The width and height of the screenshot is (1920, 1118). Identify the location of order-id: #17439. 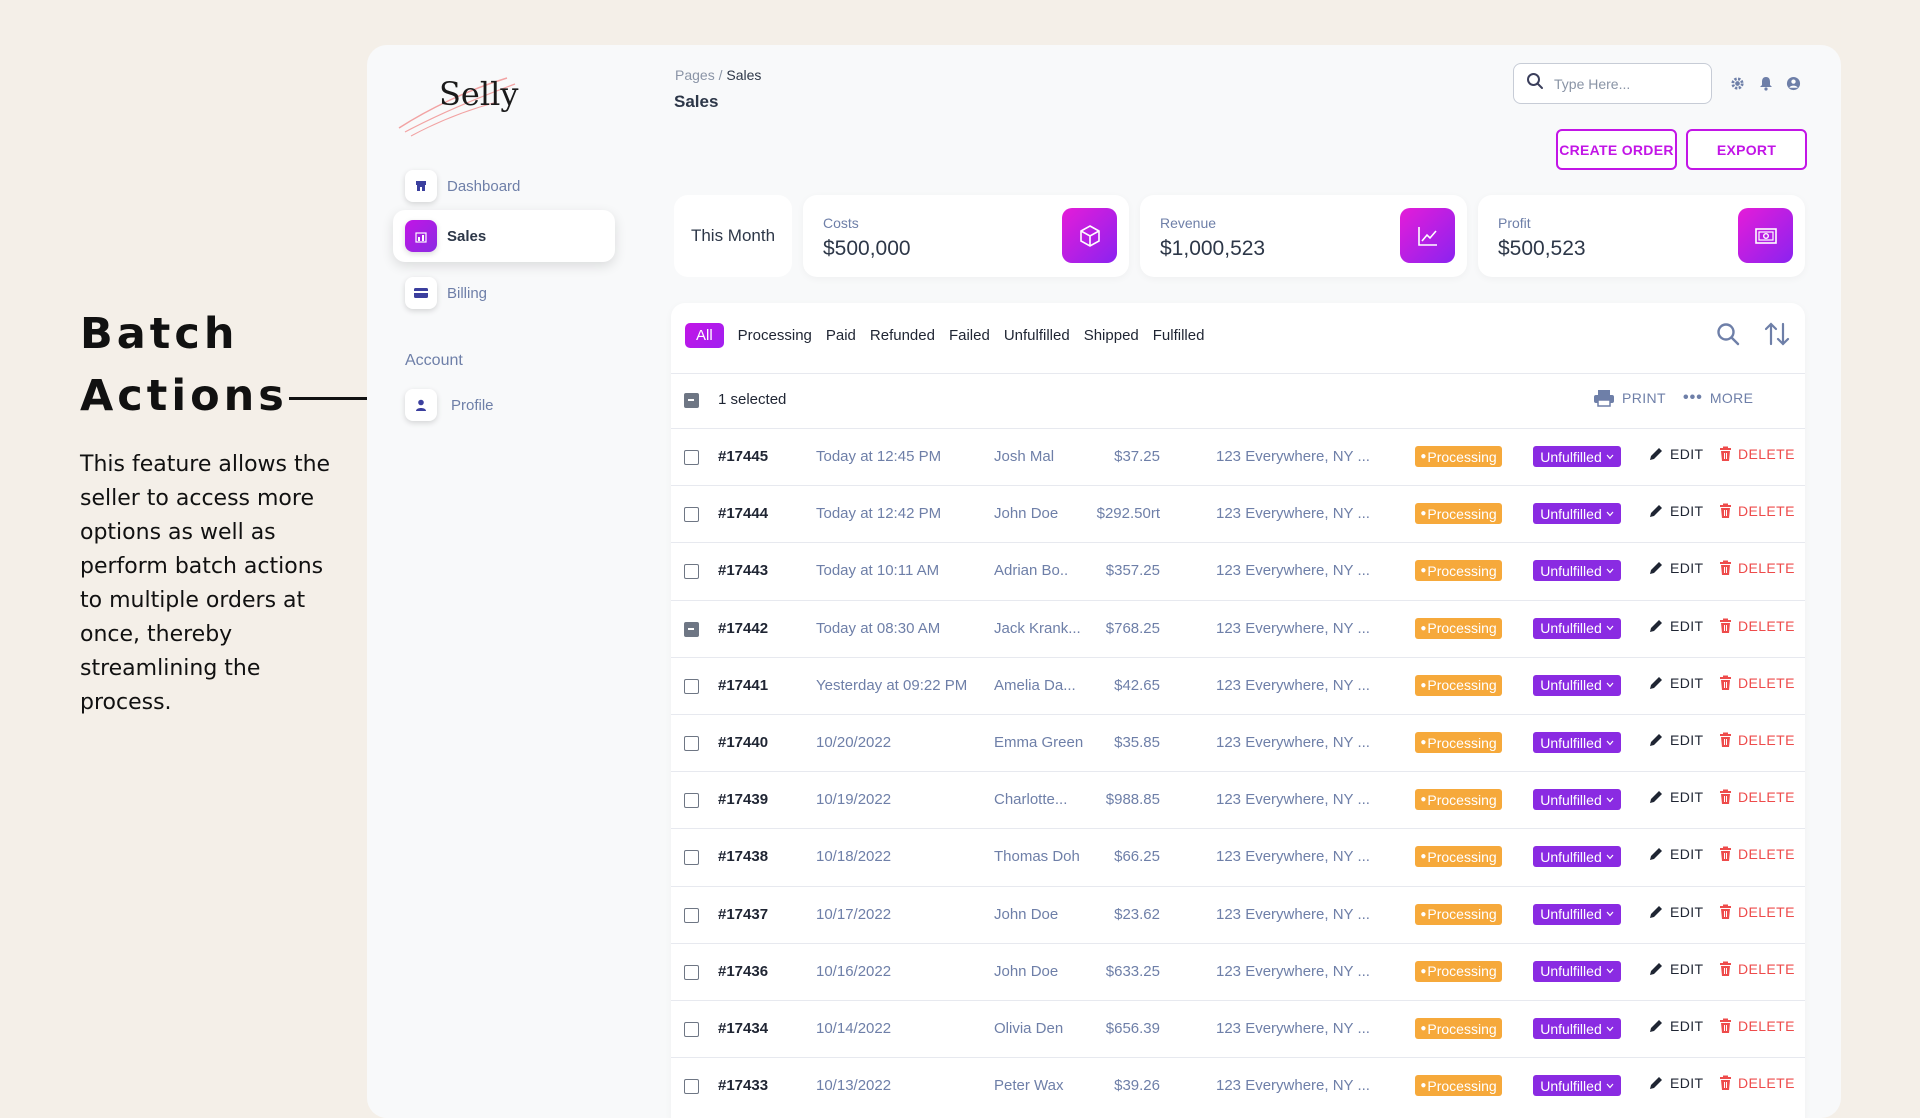
(743, 800).